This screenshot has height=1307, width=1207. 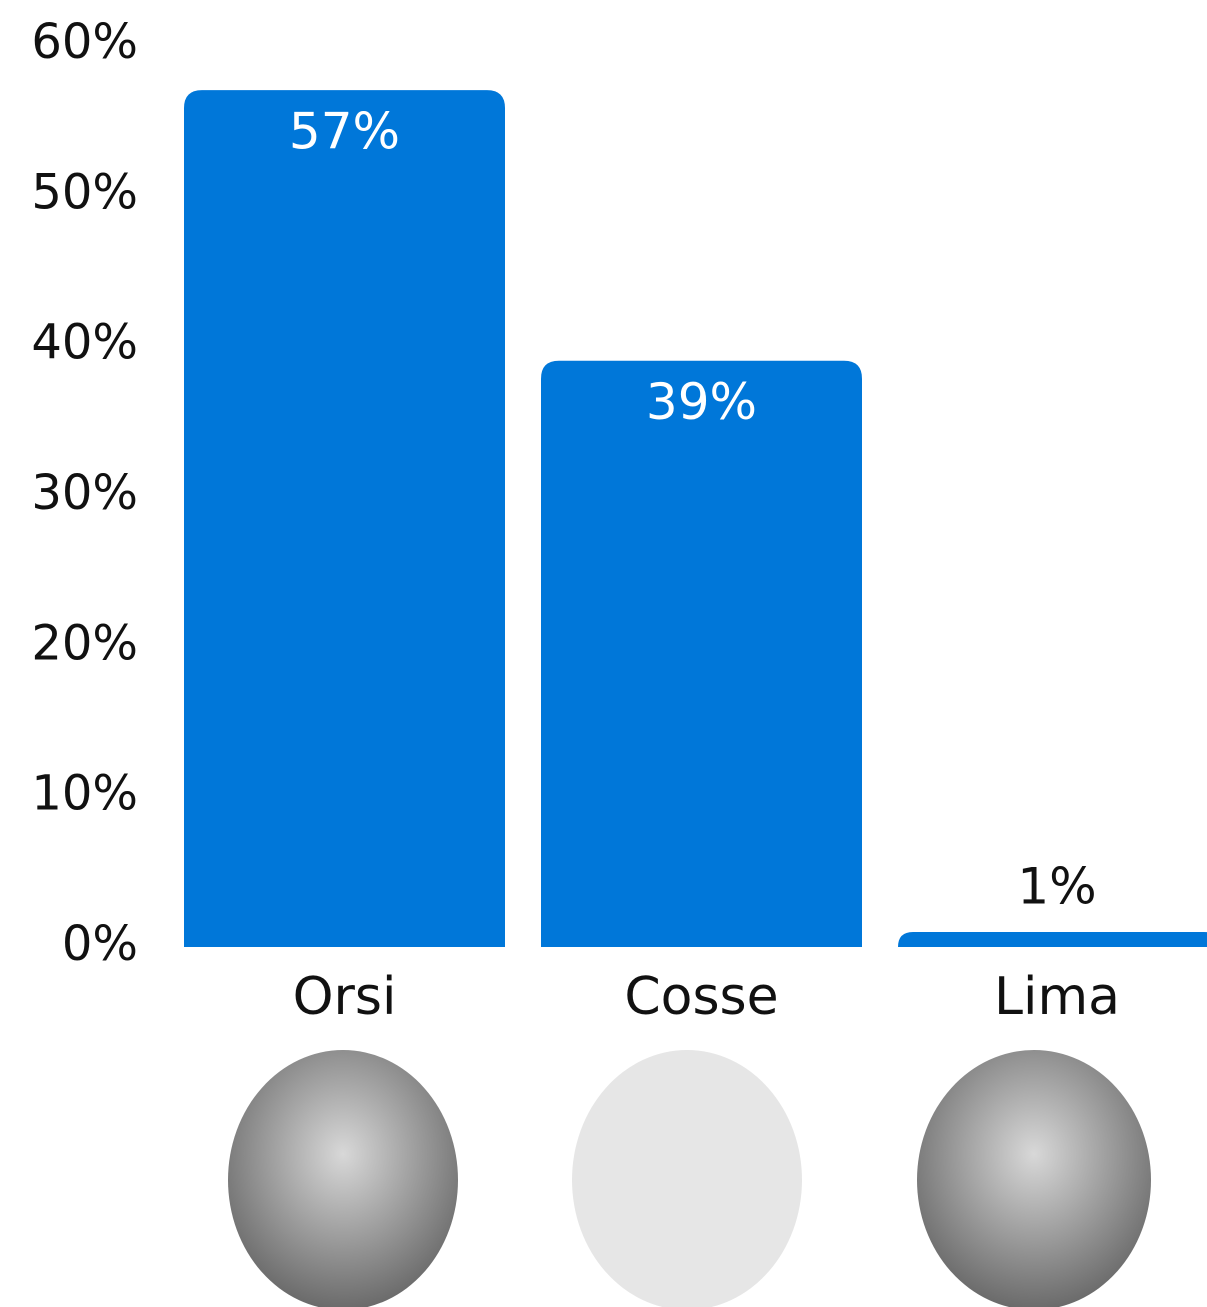 What do you see at coordinates (701, 402) in the screenshot?
I see `value-label: 39%` at bounding box center [701, 402].